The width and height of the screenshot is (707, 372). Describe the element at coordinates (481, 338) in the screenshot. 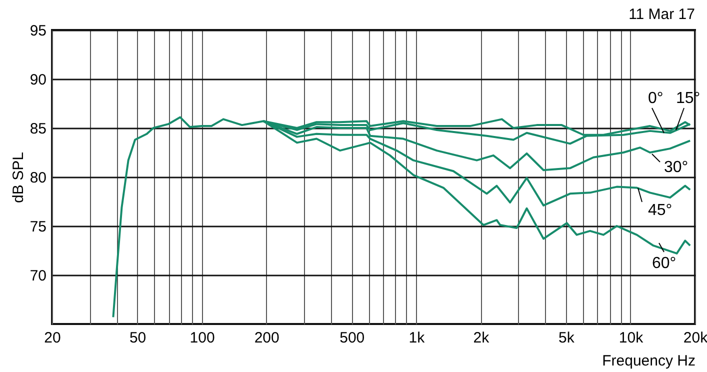

I see `x-tick-label: 2k` at that location.